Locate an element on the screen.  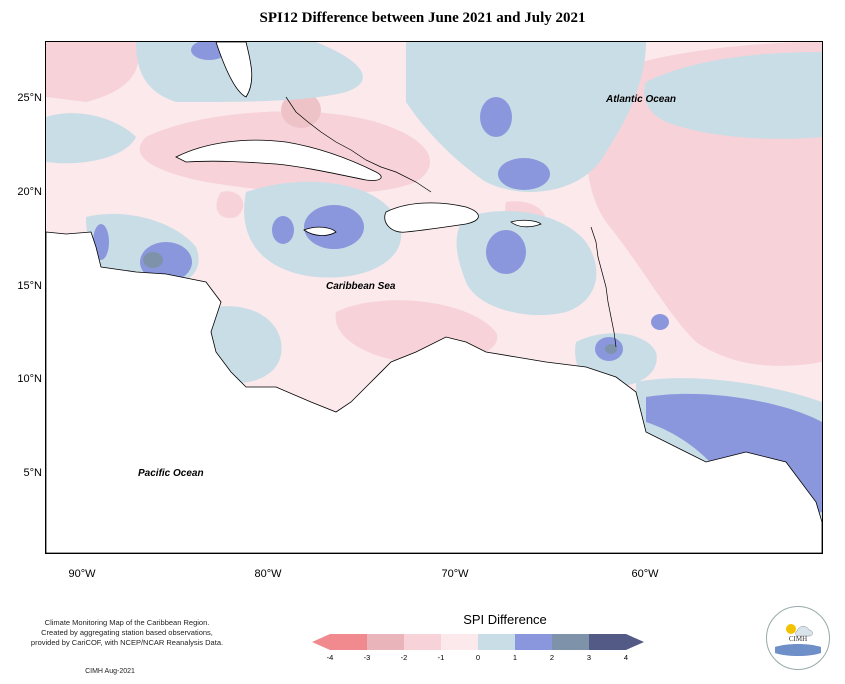
legend-arrow-right is located at coordinates (635, 642).